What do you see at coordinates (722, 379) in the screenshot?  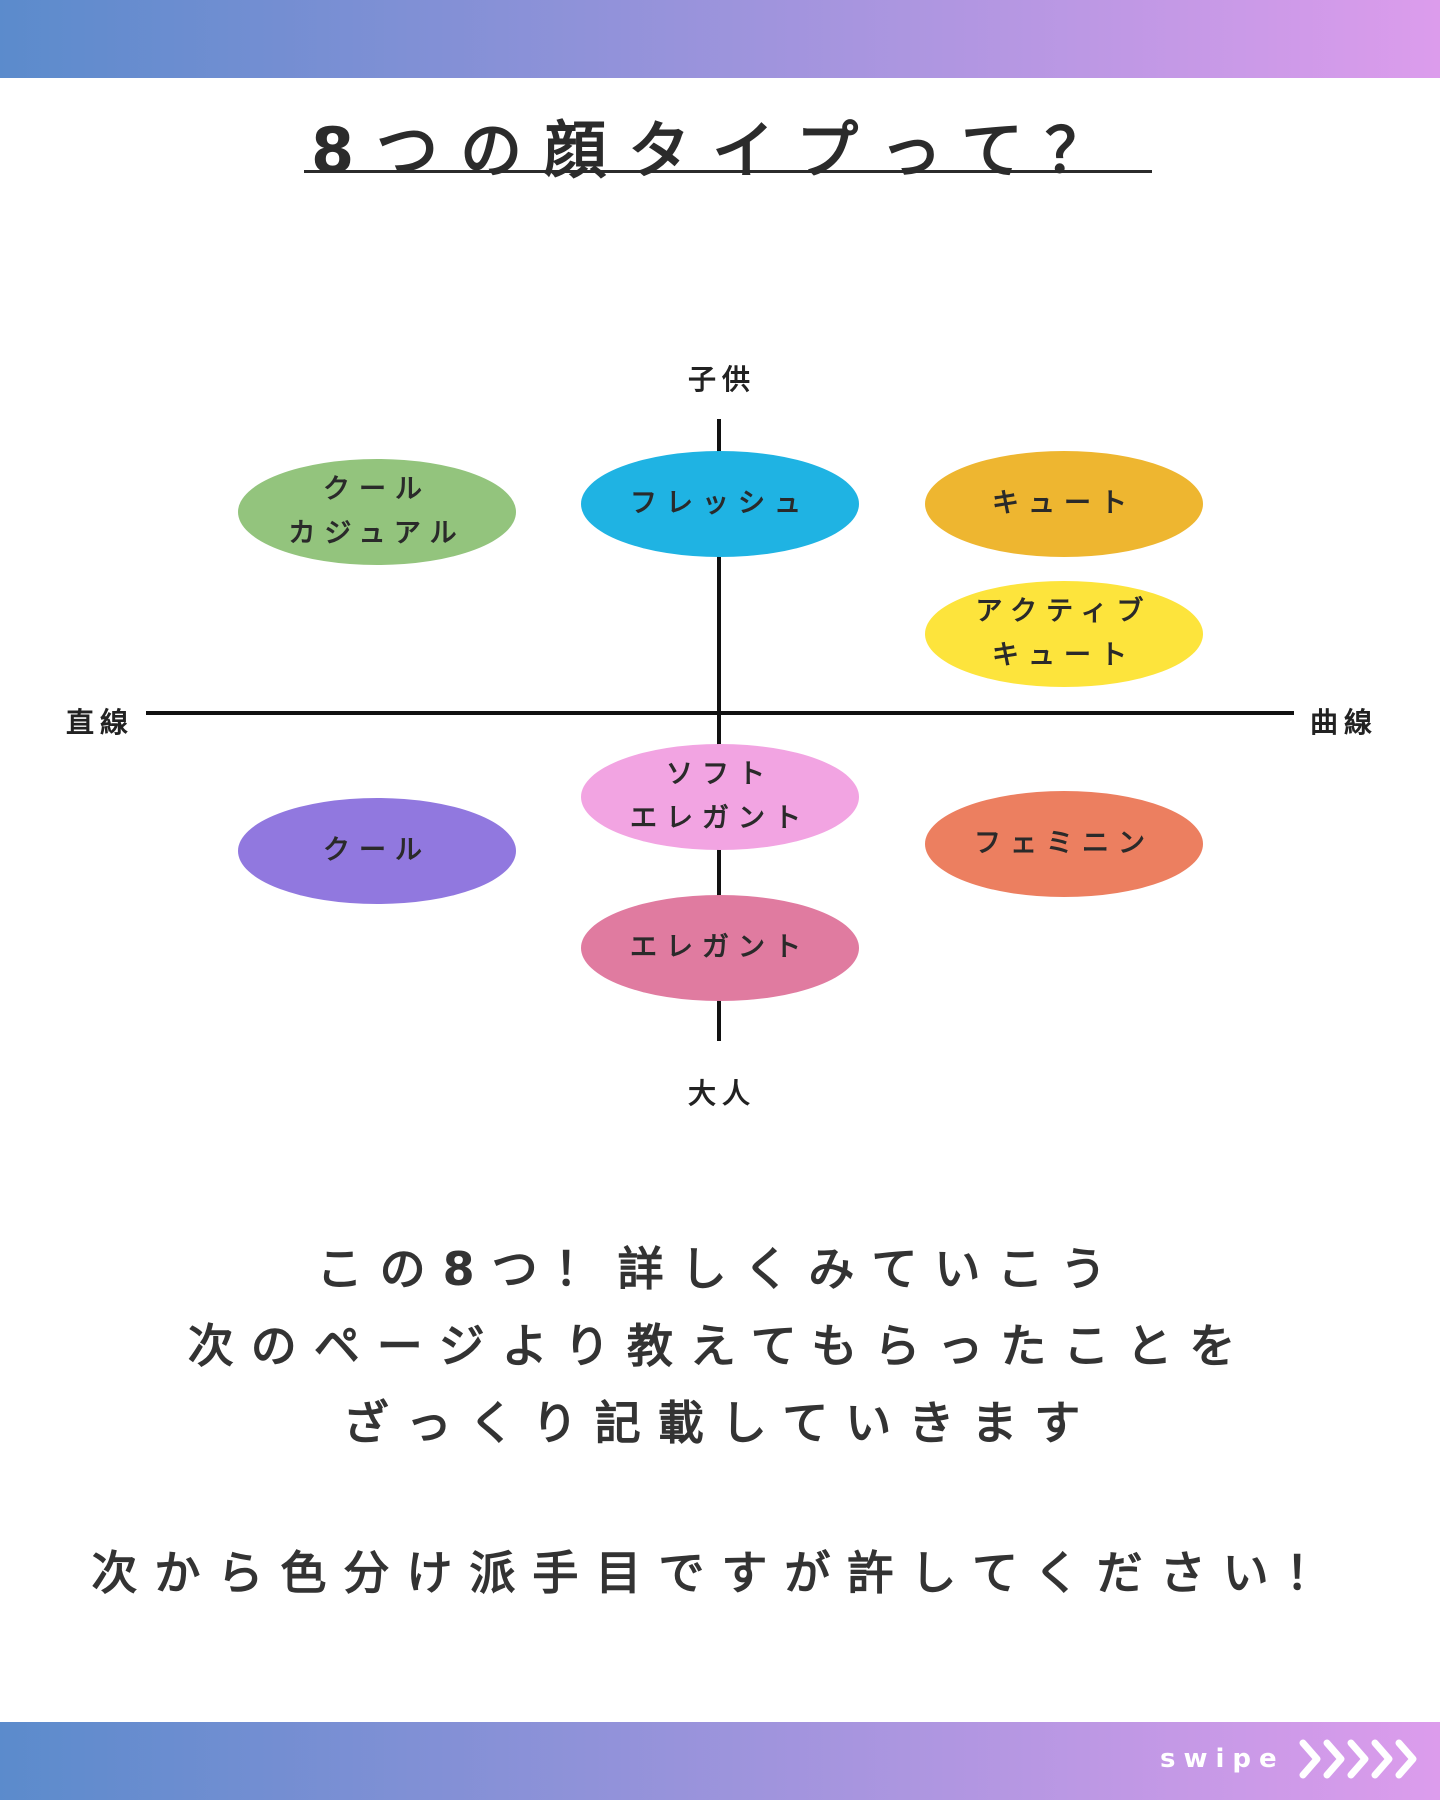 I see `axis-label-top: 子供` at bounding box center [722, 379].